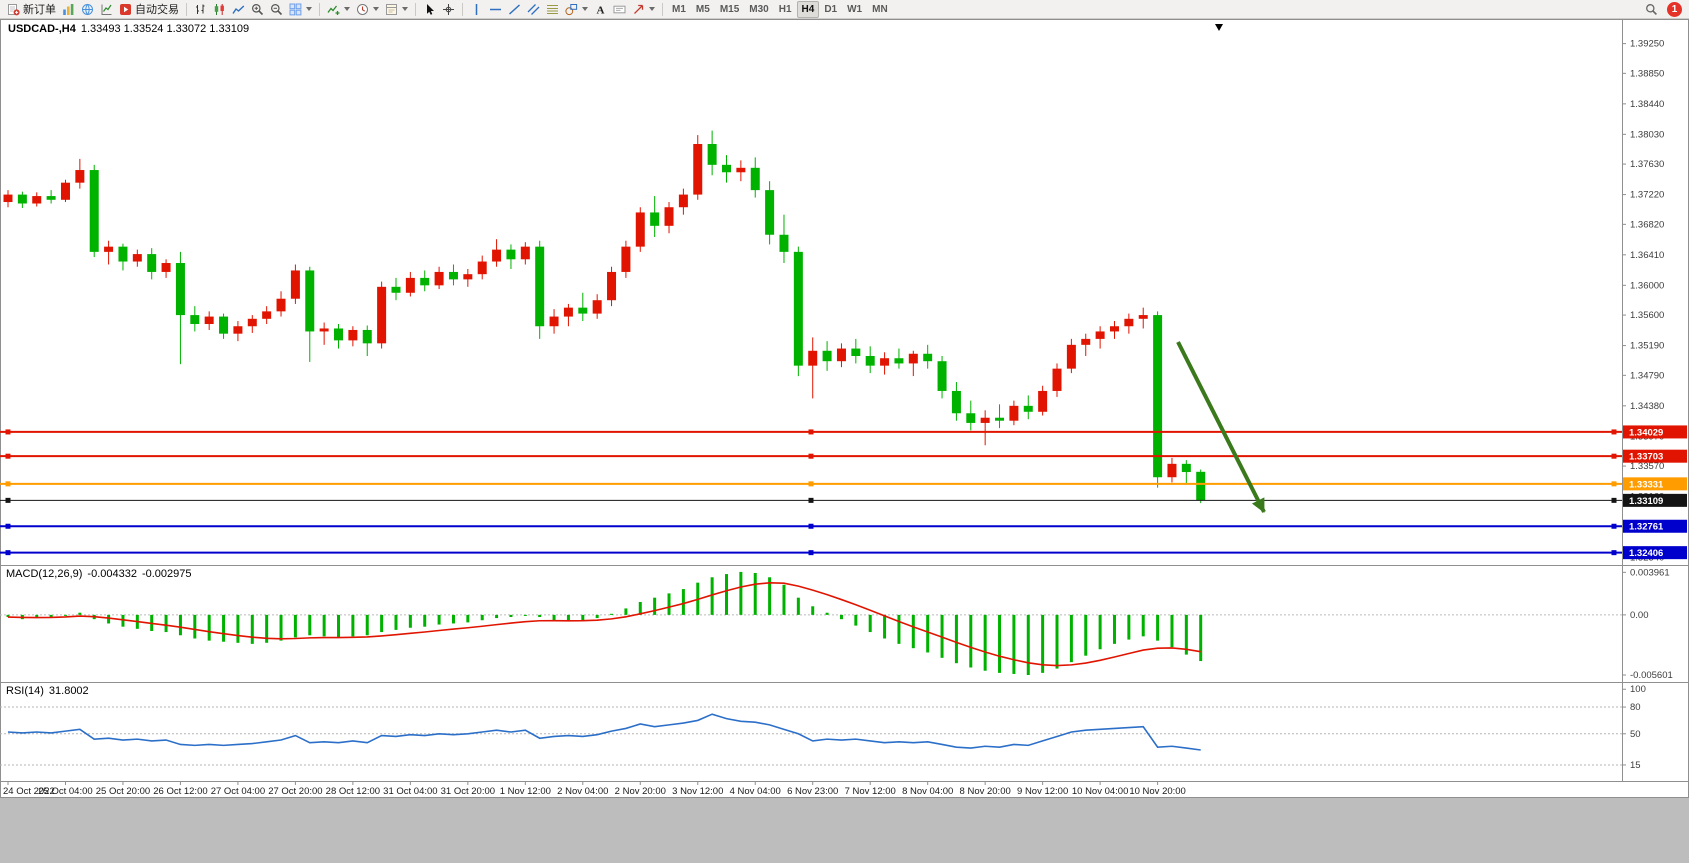  I want to click on timeframe-h4-button: H4, so click(808, 9).